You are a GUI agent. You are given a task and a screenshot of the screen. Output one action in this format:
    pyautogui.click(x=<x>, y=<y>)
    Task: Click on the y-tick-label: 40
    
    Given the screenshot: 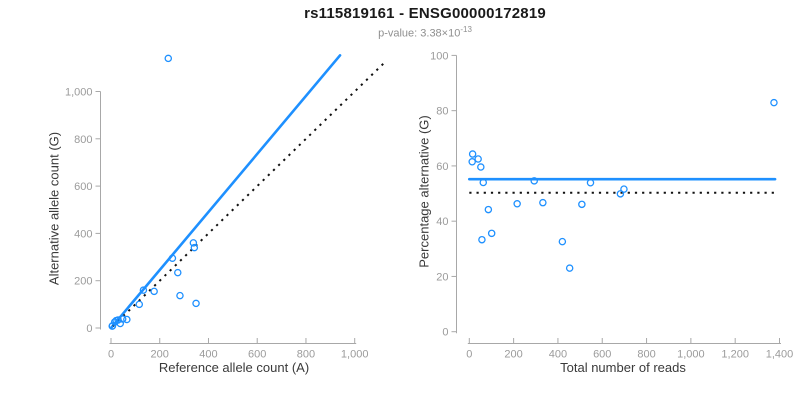 What is the action you would take?
    pyautogui.click(x=442, y=222)
    